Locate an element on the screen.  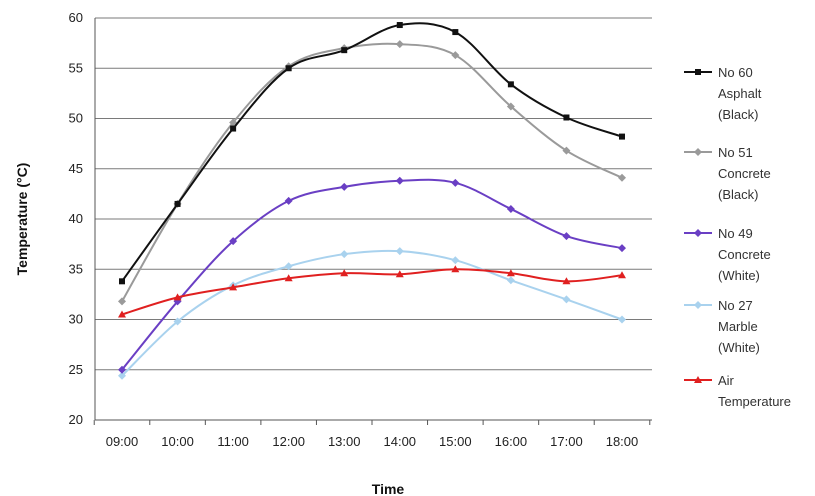
legend-label: (White) is located at coordinates (739, 275).